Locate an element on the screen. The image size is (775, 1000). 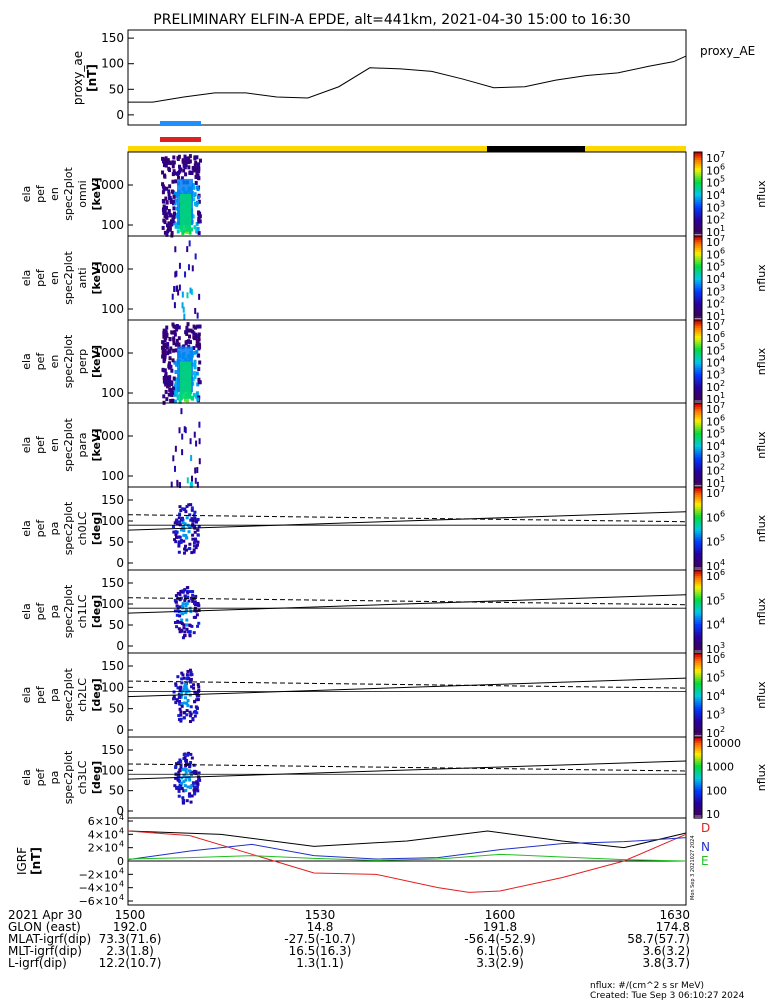
panel-ylabel-line: pa is located at coordinates (54, 612).